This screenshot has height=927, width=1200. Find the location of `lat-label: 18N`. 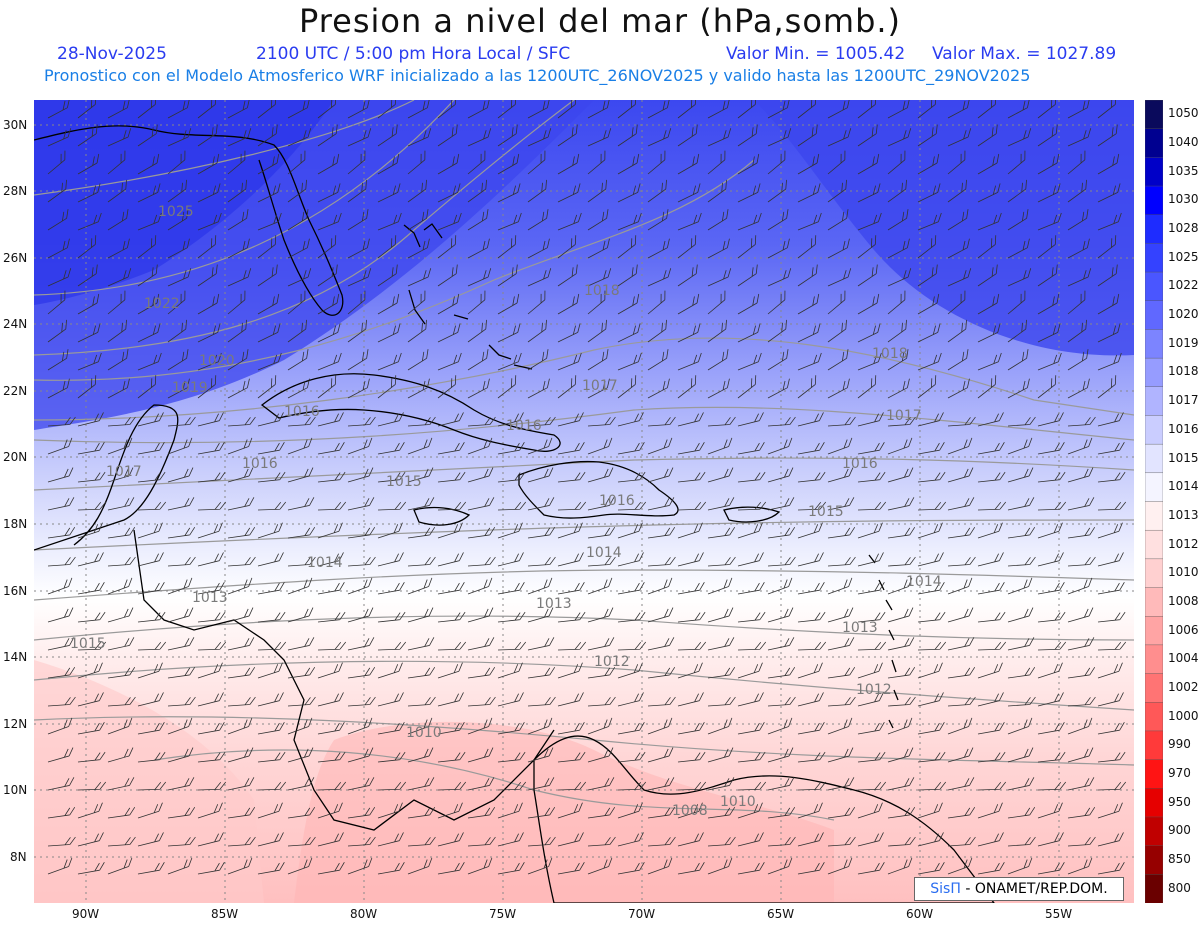

lat-label: 18N is located at coordinates (15, 524).